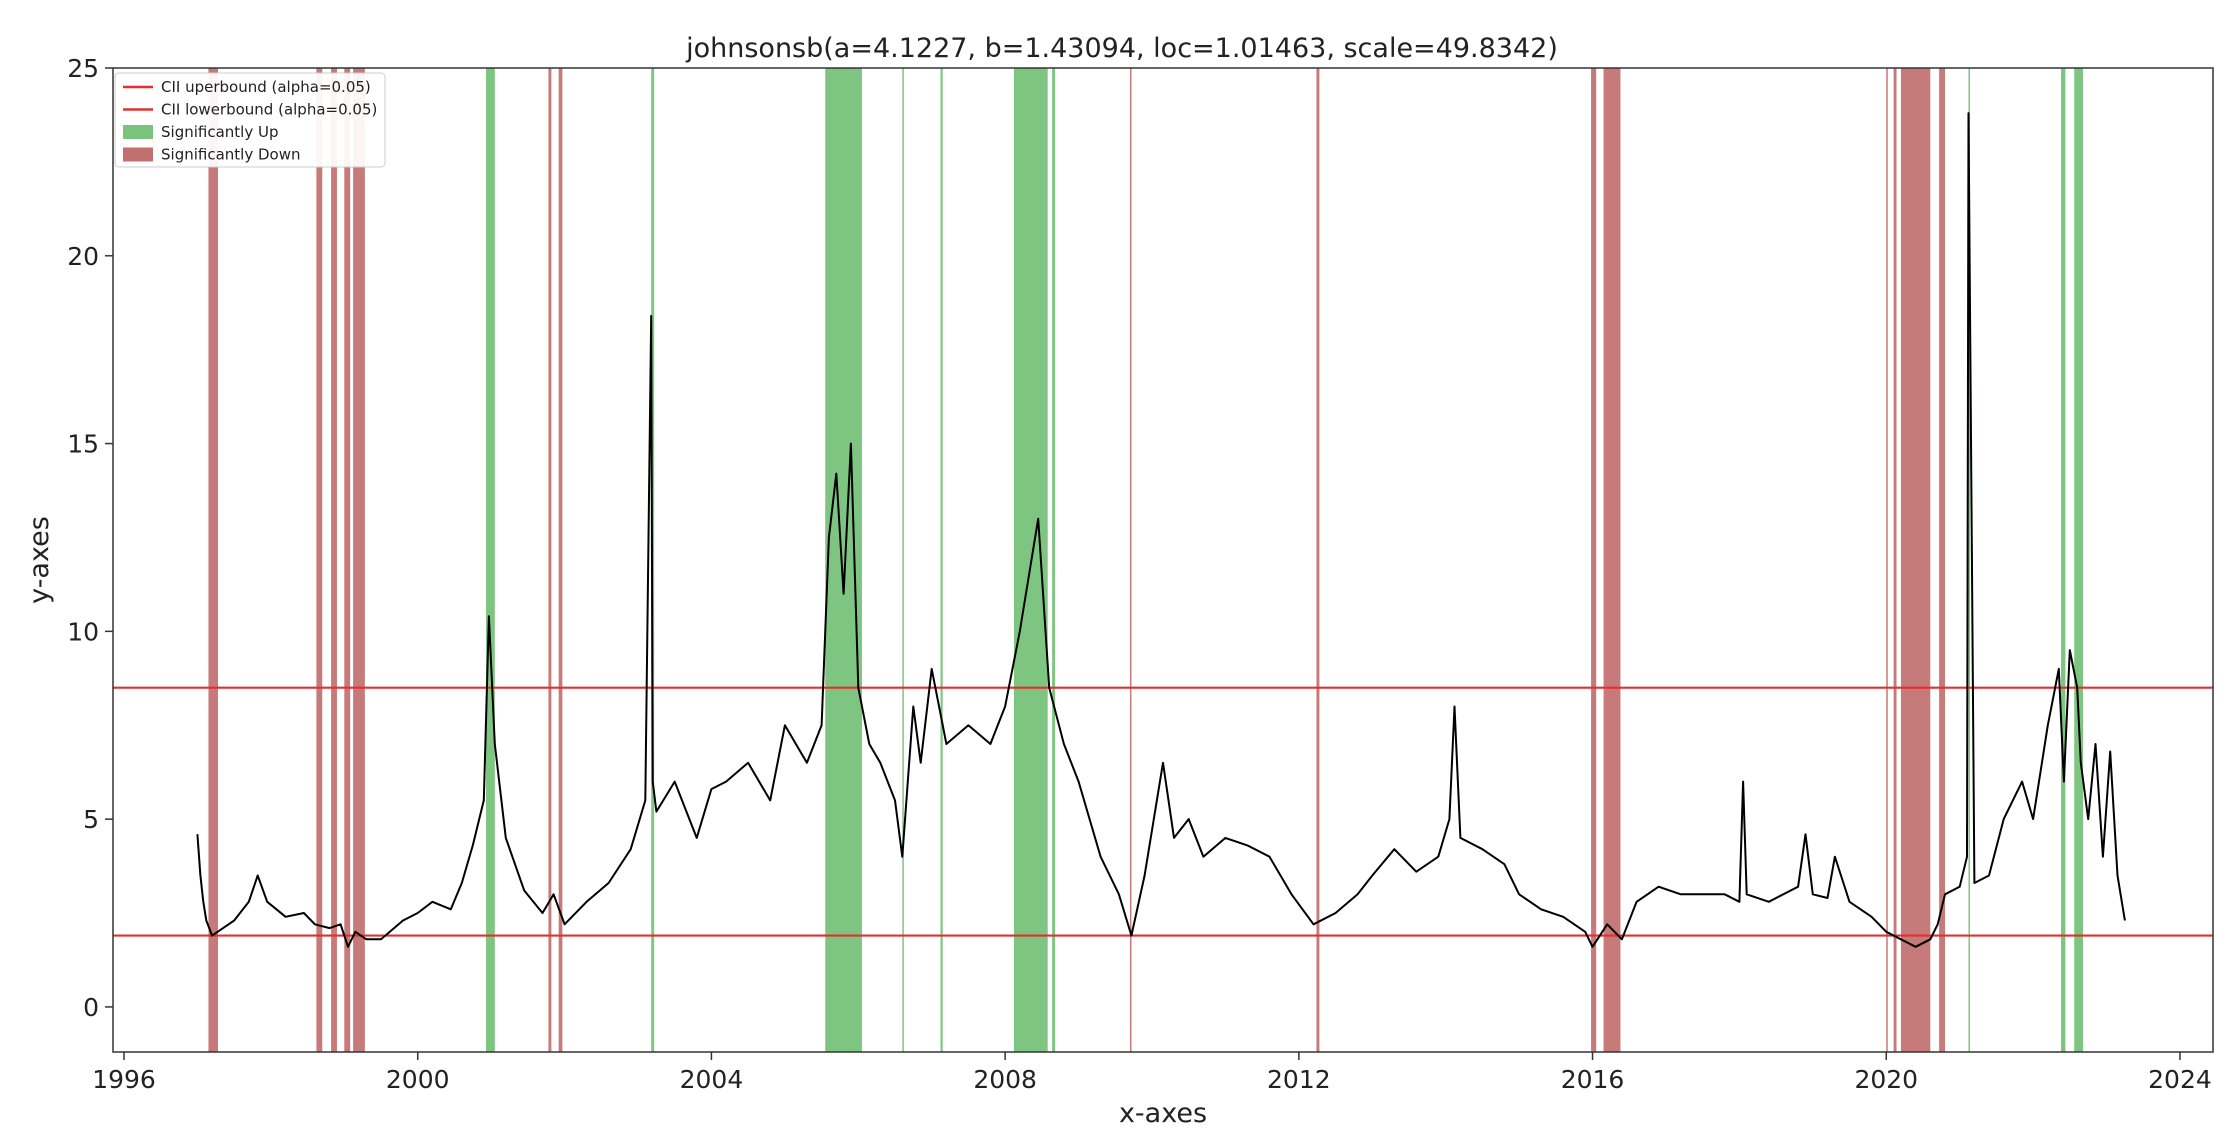  I want to click on y-tick-label: 15, so click(83, 444).